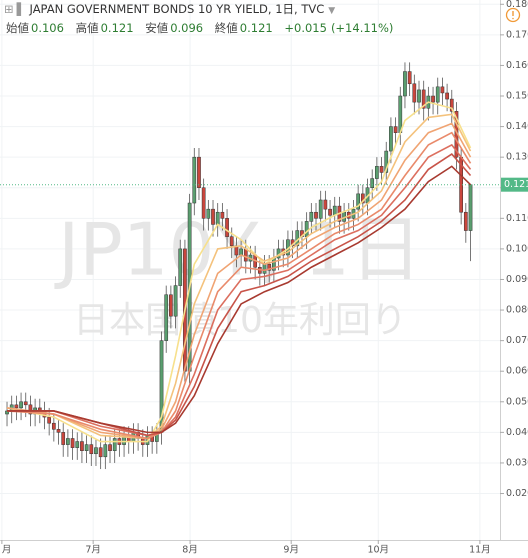 The width and height of the screenshot is (528, 558). What do you see at coordinates (187, 28) in the screenshot?
I see `low-value: 0.096` at bounding box center [187, 28].